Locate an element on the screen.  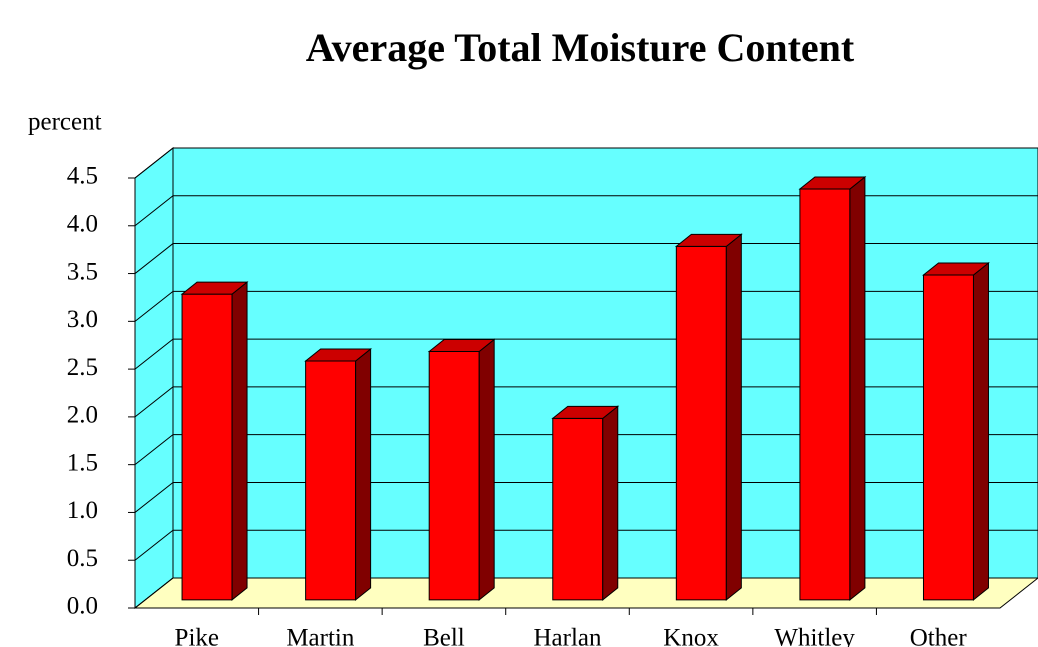
x-tick-label: Whitley is located at coordinates (814, 636).